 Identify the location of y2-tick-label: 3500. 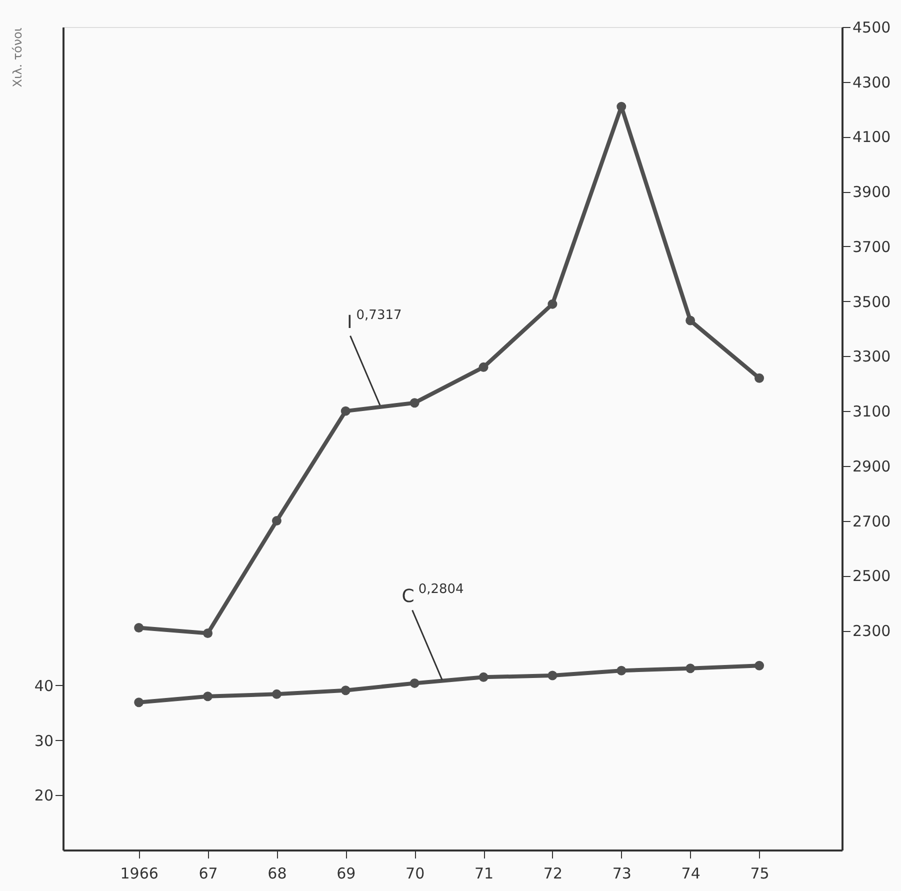
(871, 301).